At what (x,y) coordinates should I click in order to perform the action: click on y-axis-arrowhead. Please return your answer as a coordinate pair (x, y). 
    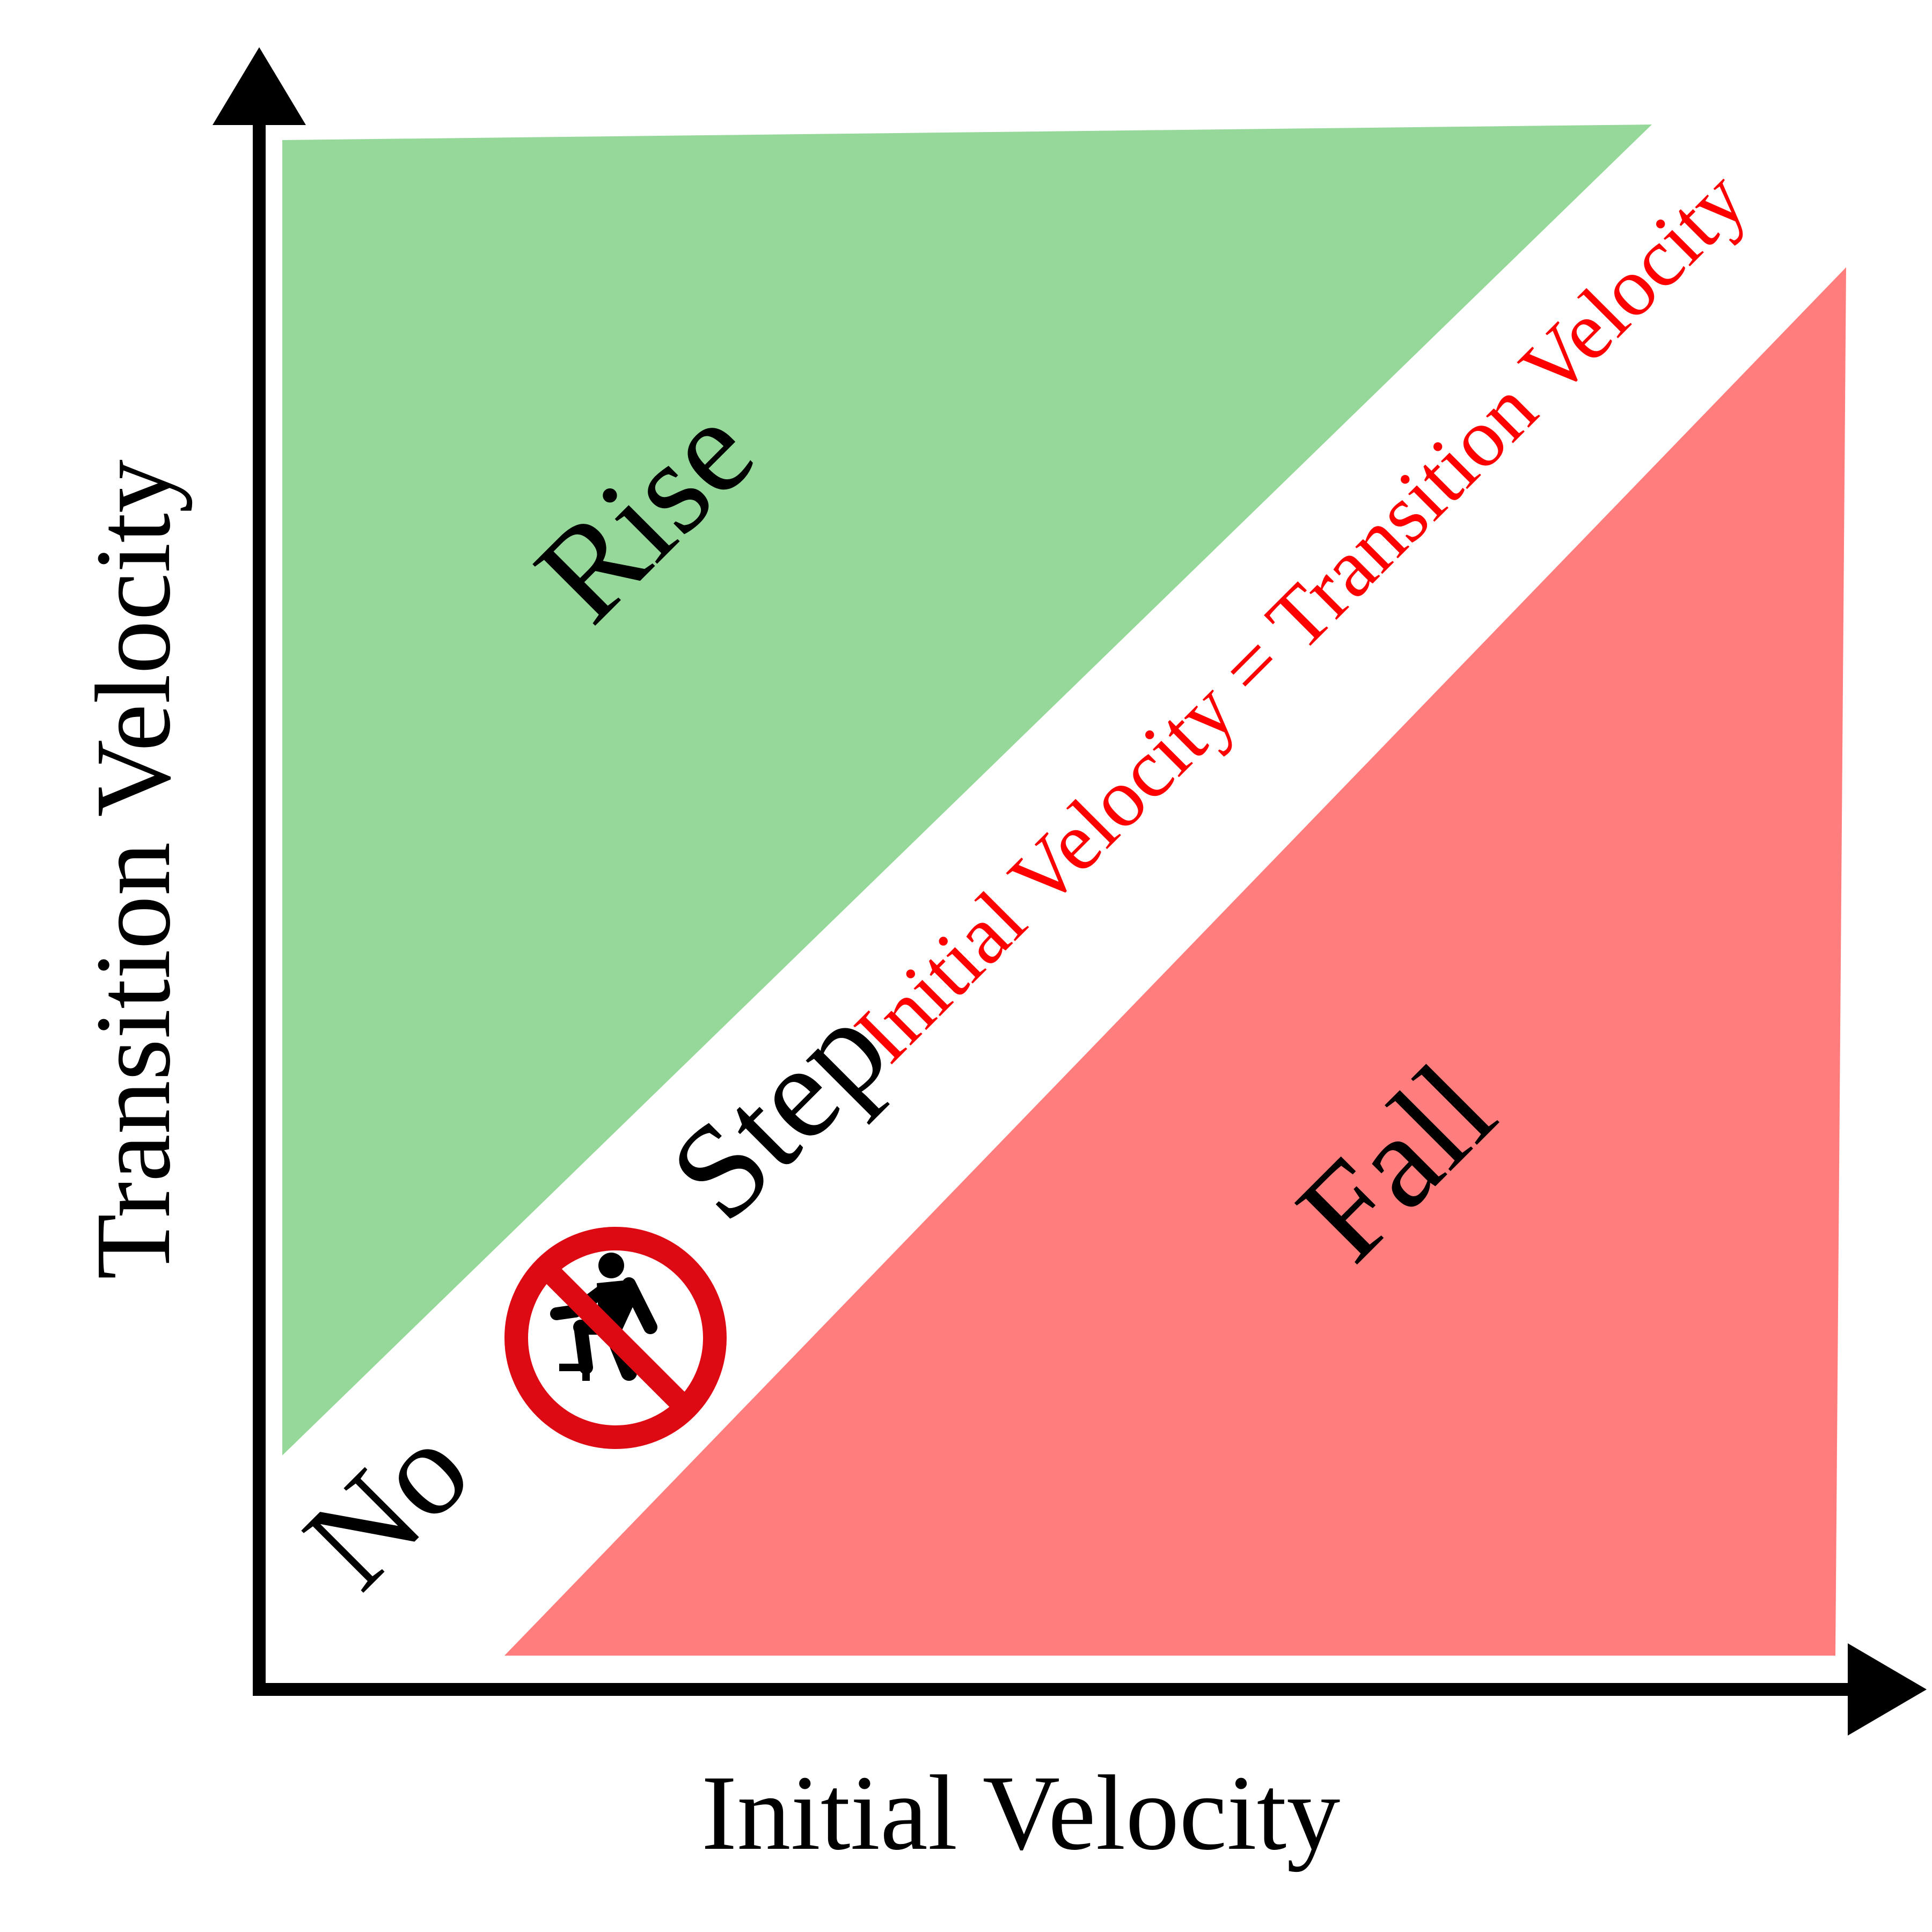
    Looking at the image, I should click on (259, 86).